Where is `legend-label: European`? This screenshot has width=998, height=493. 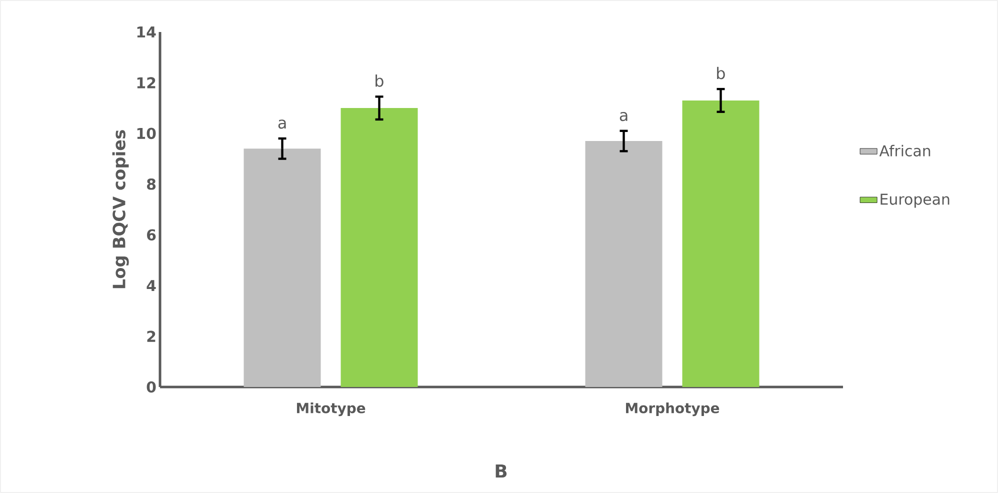
legend-label: European is located at coordinates (915, 201).